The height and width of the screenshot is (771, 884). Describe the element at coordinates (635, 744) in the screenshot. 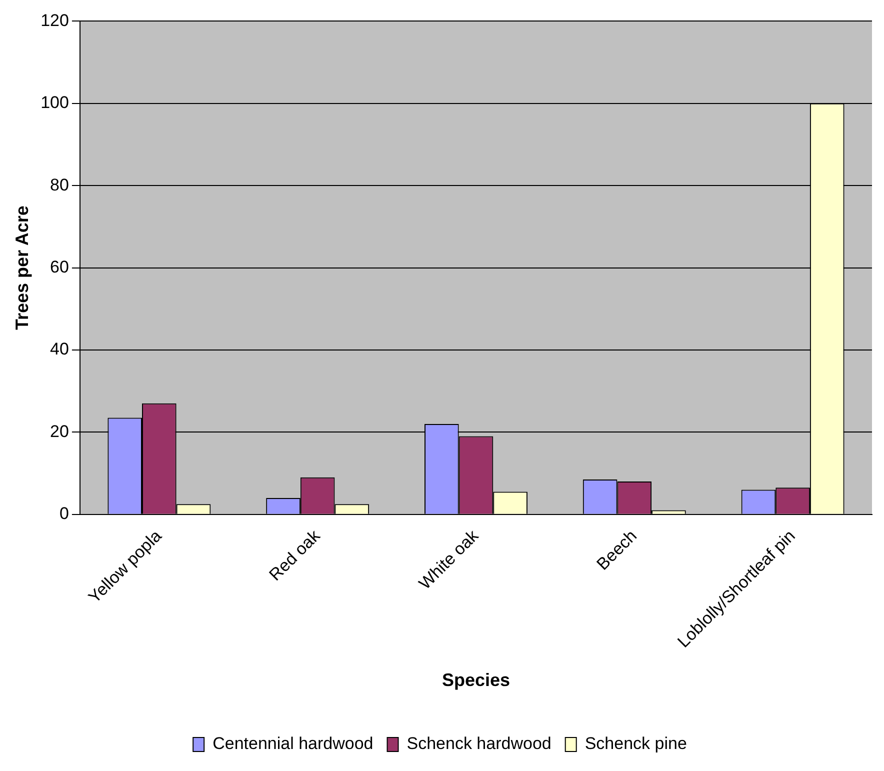

I see `legend-label: Schenck pine` at that location.